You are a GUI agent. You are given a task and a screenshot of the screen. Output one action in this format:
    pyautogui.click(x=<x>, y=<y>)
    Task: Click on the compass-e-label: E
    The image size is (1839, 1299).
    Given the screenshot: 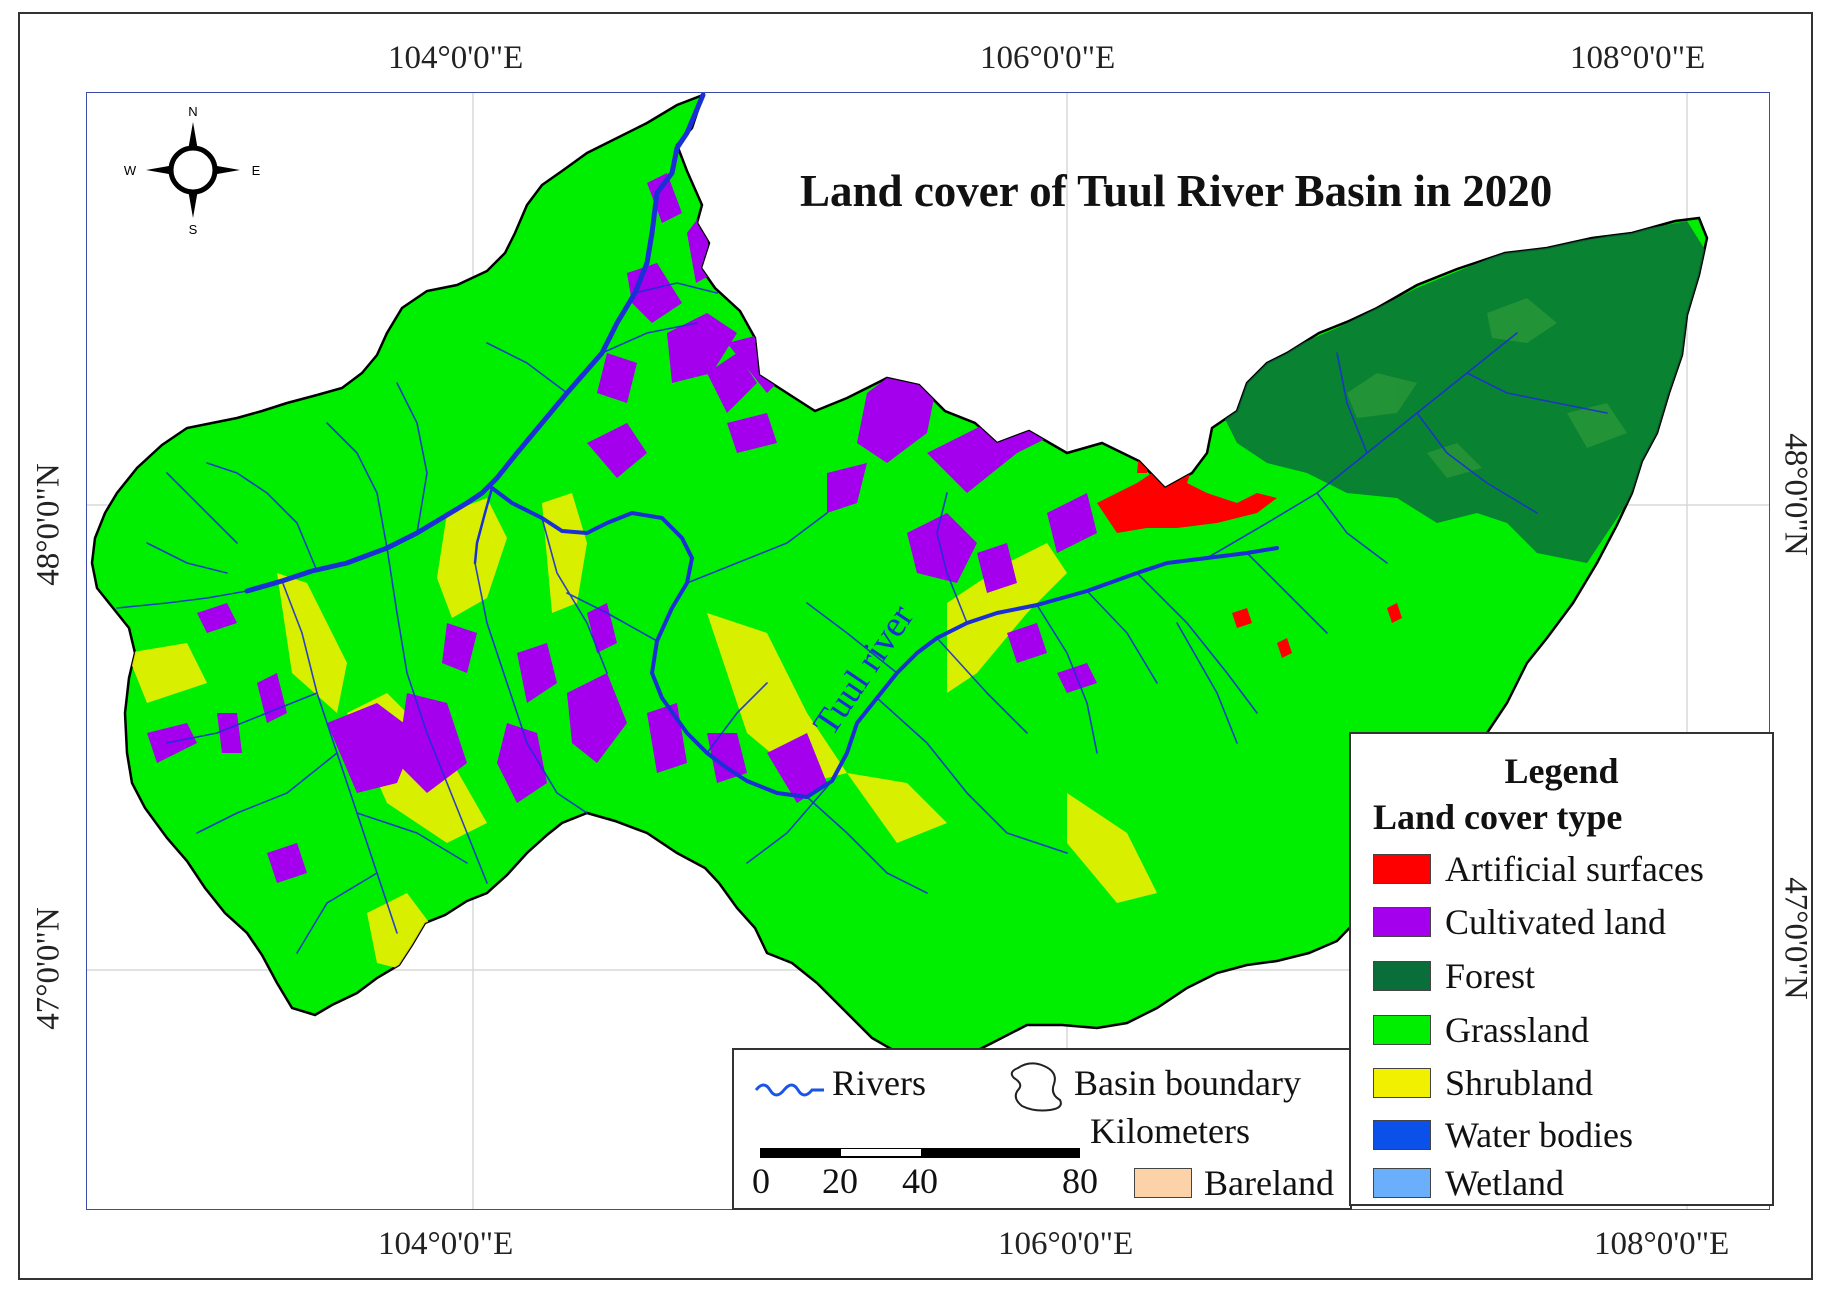 What is the action you would take?
    pyautogui.click(x=256, y=170)
    